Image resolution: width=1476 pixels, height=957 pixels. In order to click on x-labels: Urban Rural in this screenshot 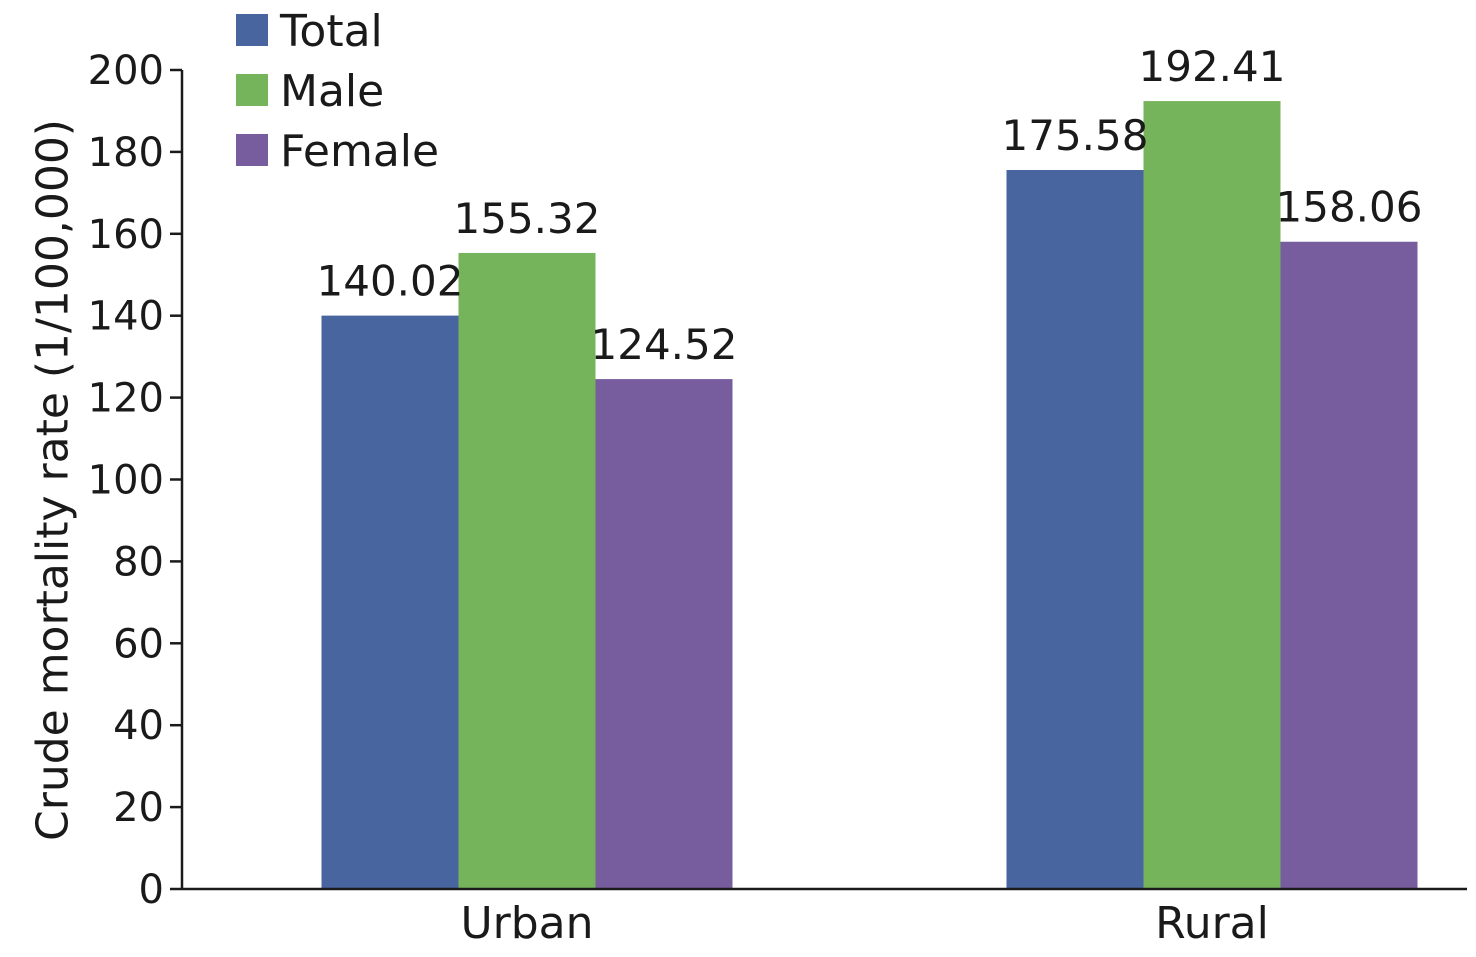, I will do `click(864, 923)`.